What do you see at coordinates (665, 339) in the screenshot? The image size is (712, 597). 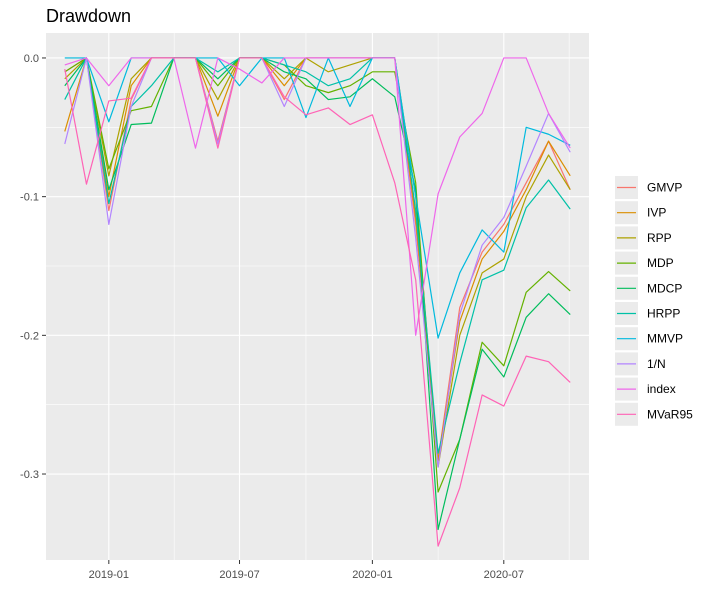 I see `legend-label-MMVP: MMVP` at bounding box center [665, 339].